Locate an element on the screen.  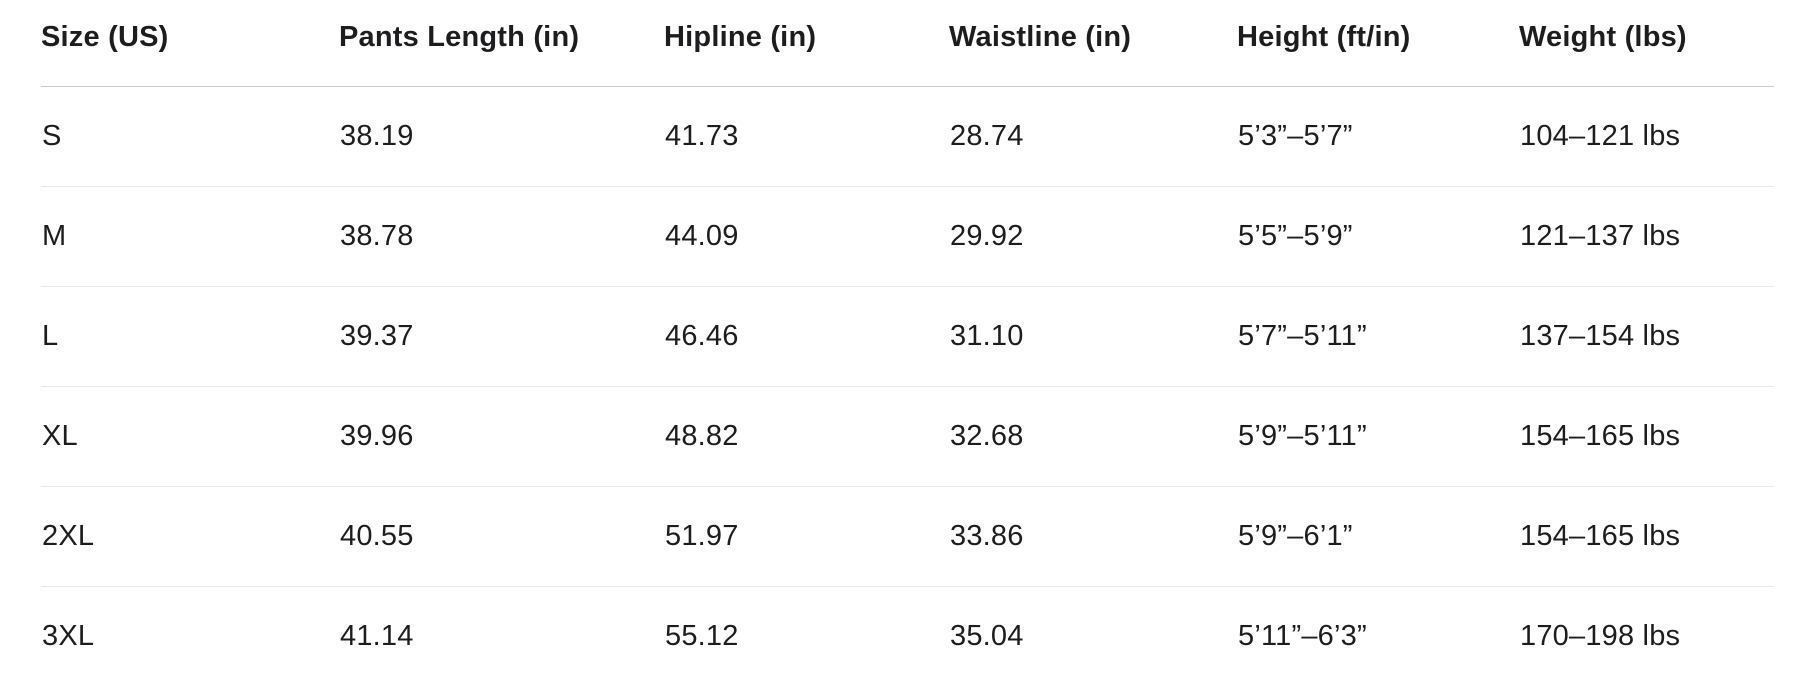
cell-height: 5’11”–6’3” is located at coordinates (1378, 636).